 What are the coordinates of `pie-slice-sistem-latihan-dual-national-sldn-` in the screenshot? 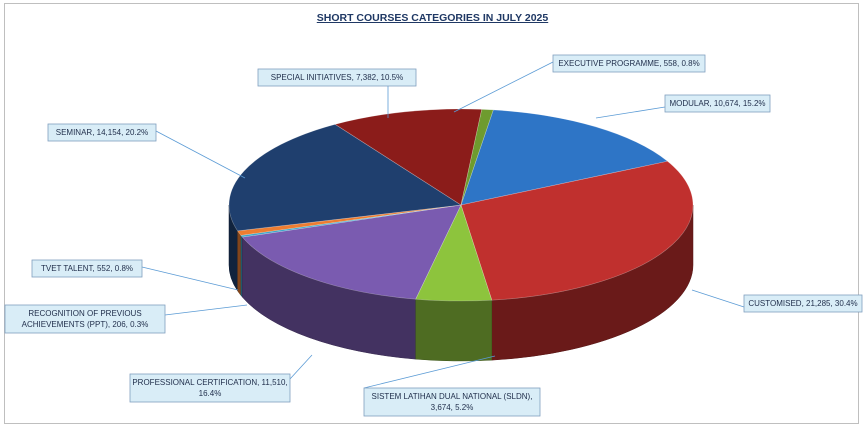 It's located at (454, 253).